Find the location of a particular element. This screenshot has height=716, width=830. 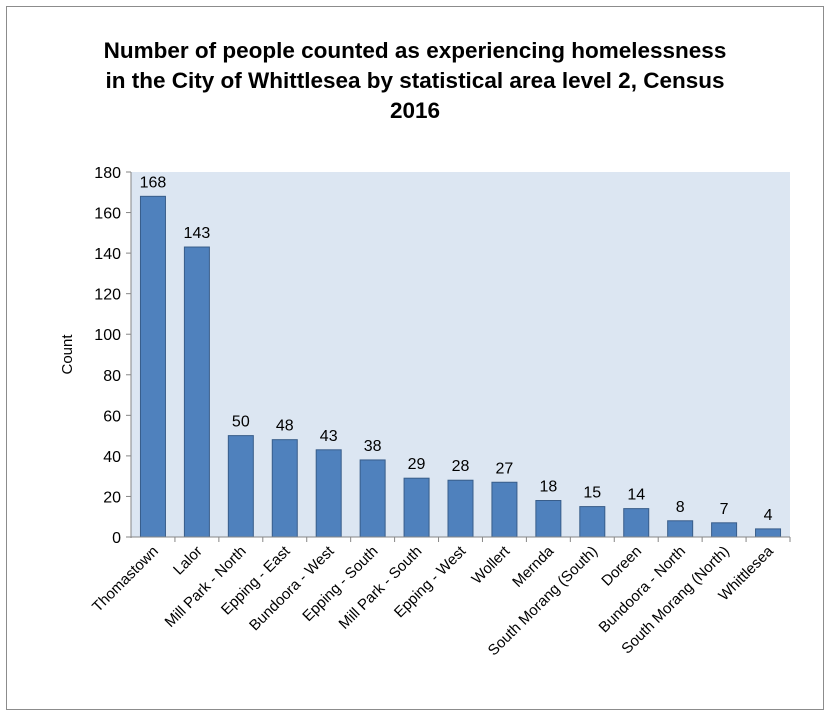

data-label-9: 18 is located at coordinates (548, 487).